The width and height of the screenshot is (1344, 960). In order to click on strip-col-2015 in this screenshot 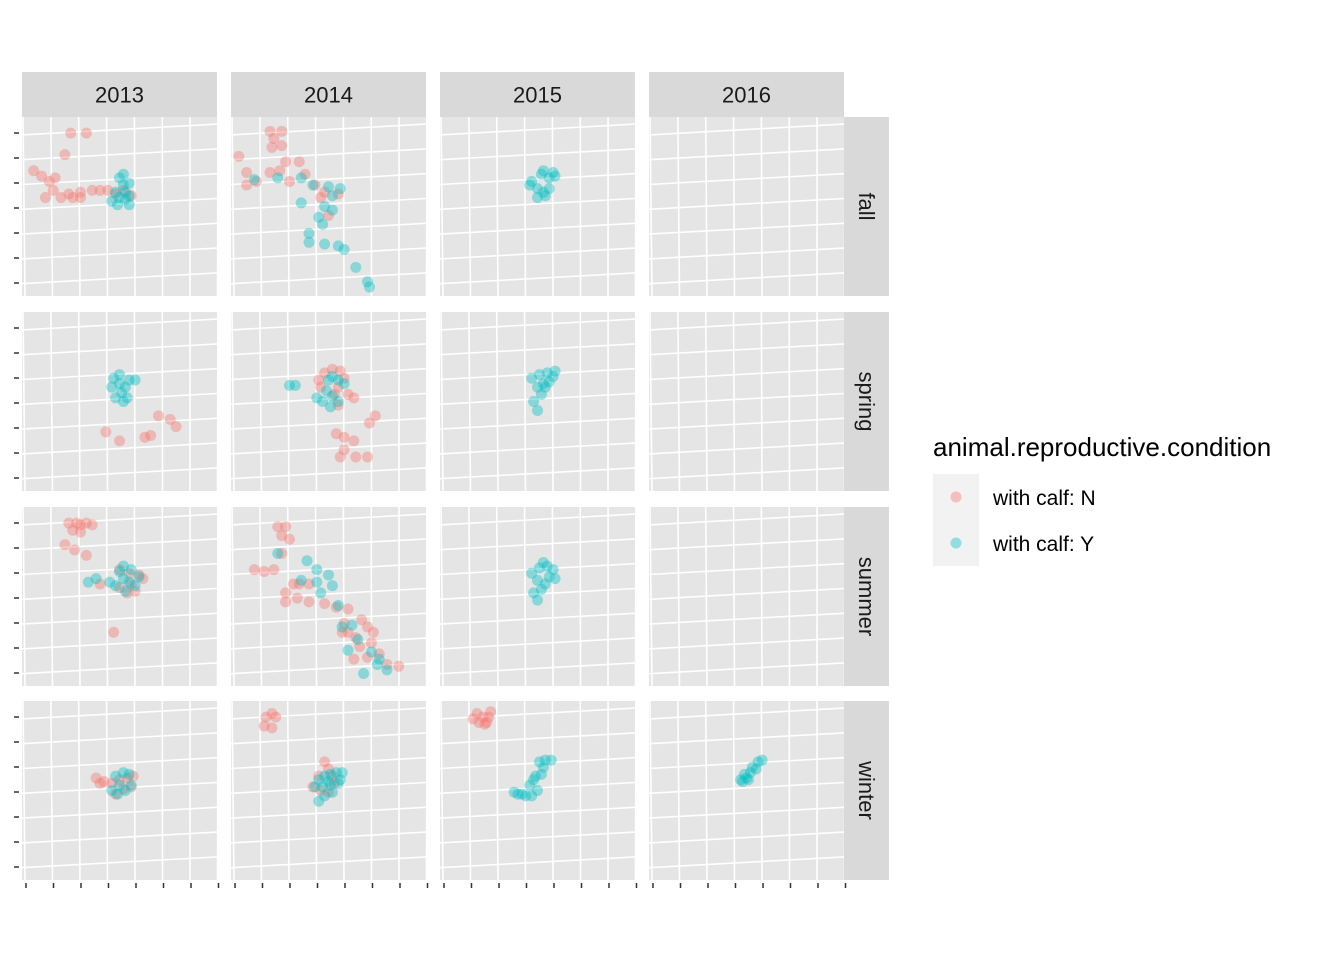, I will do `click(537, 94)`.